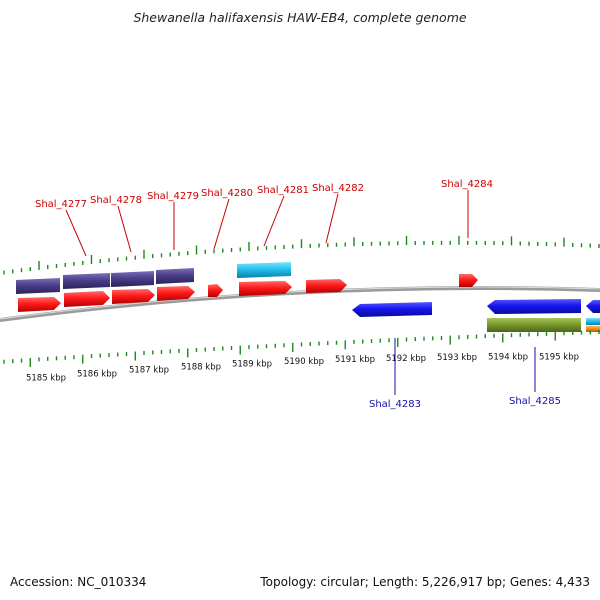 Image resolution: width=600 pixels, height=600 pixels. Describe the element at coordinates (97, 374) in the screenshot. I see `scale-label: 5186 kbp` at that location.